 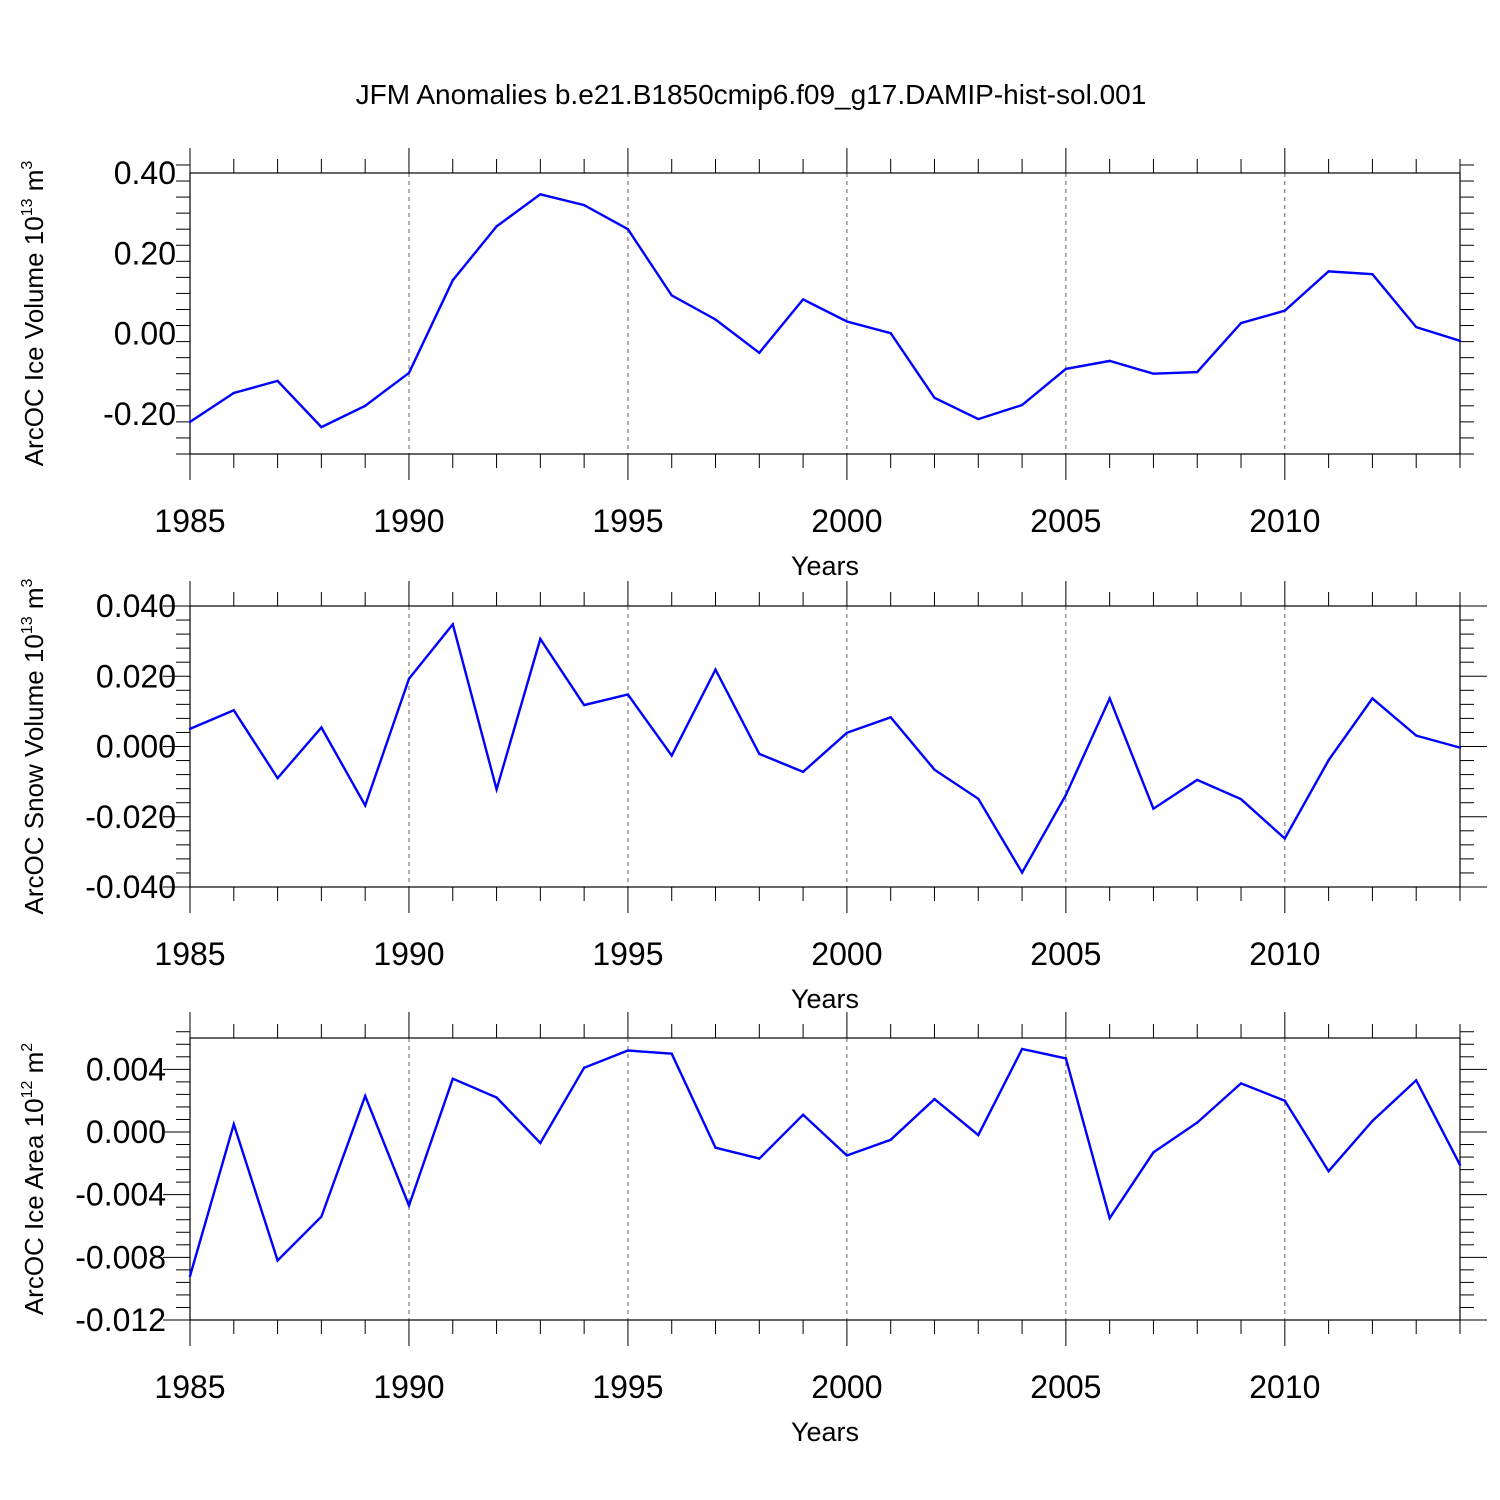 What do you see at coordinates (130, 887) in the screenshot?
I see `y-tick-label: -0.040` at bounding box center [130, 887].